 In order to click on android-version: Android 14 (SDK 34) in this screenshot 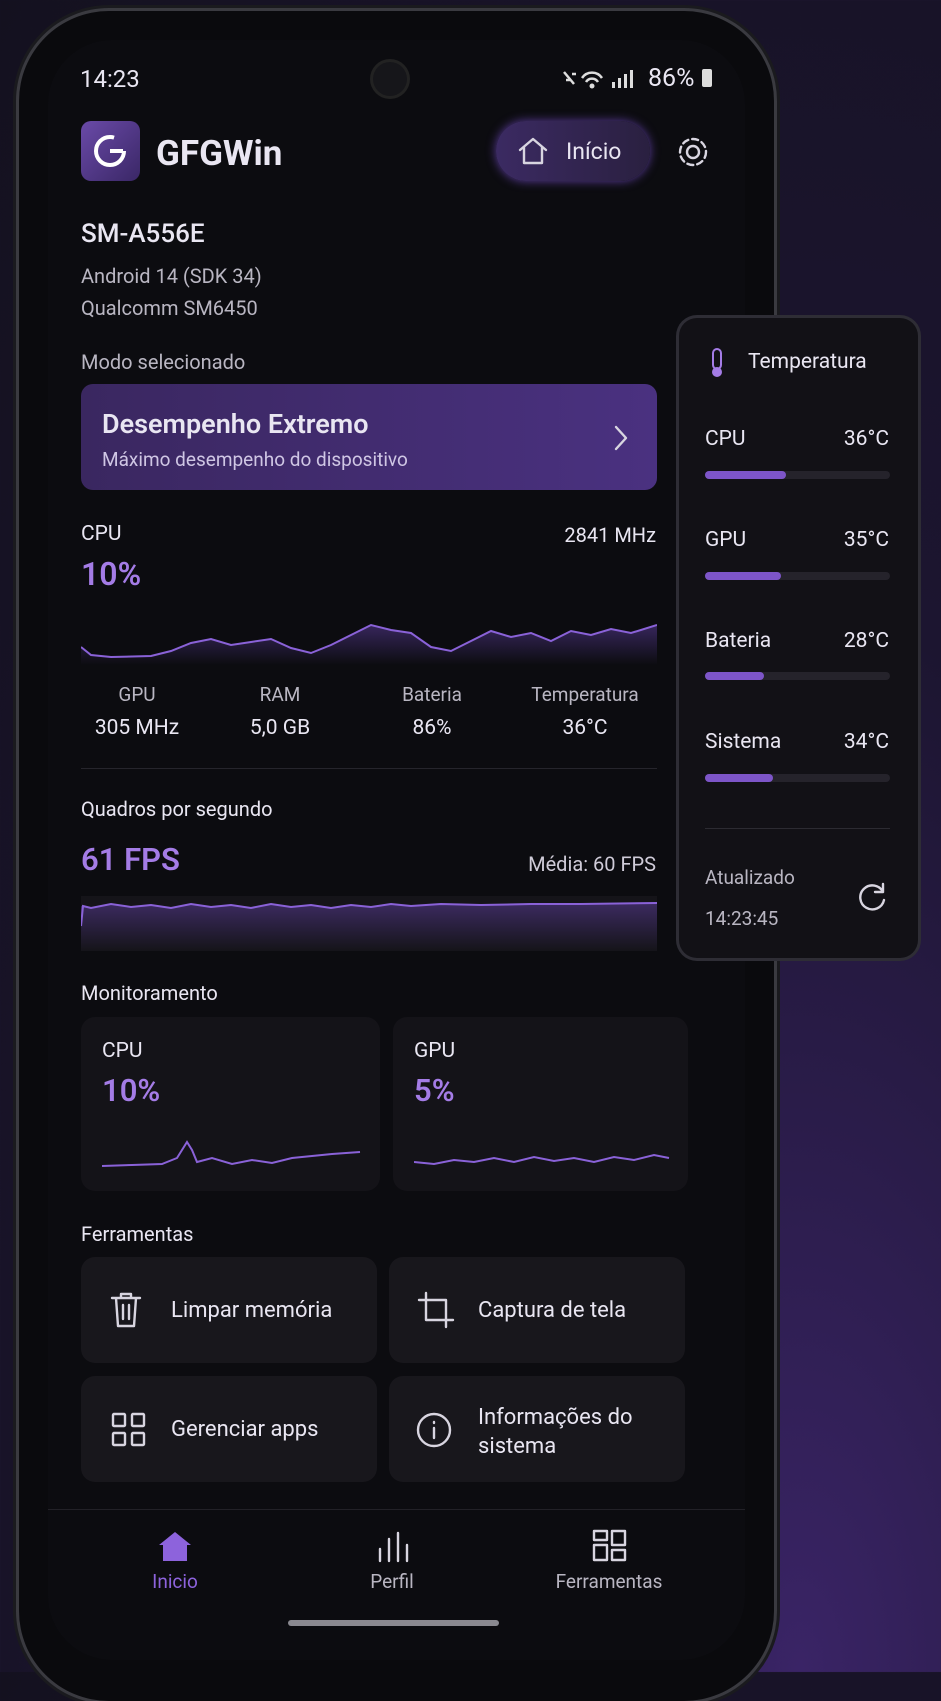, I will do `click(171, 276)`.